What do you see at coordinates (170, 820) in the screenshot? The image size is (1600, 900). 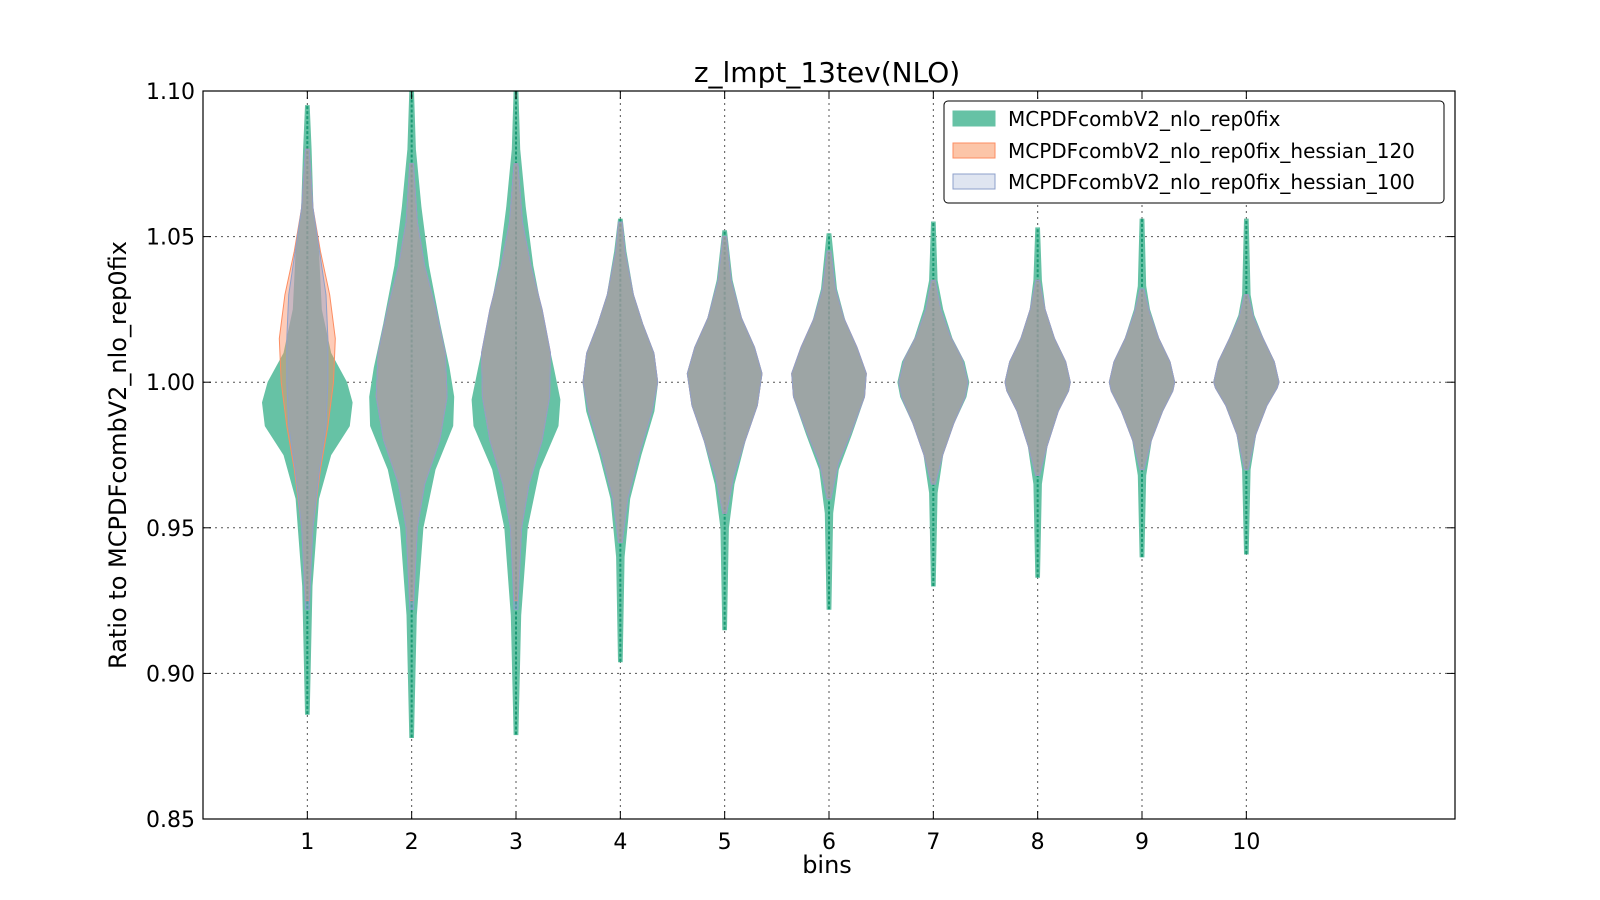 I see `y-tick-label: 0.85` at bounding box center [170, 820].